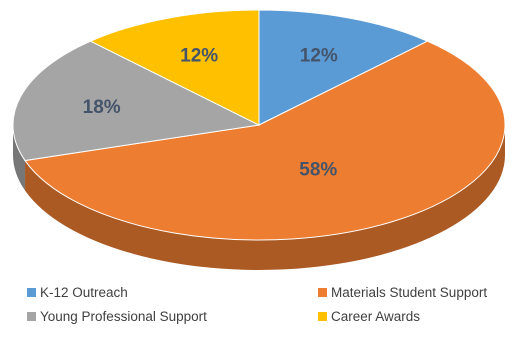 The height and width of the screenshot is (354, 525). What do you see at coordinates (343, 67) in the screenshot?
I see `pie-slice-k12-outreach` at bounding box center [343, 67].